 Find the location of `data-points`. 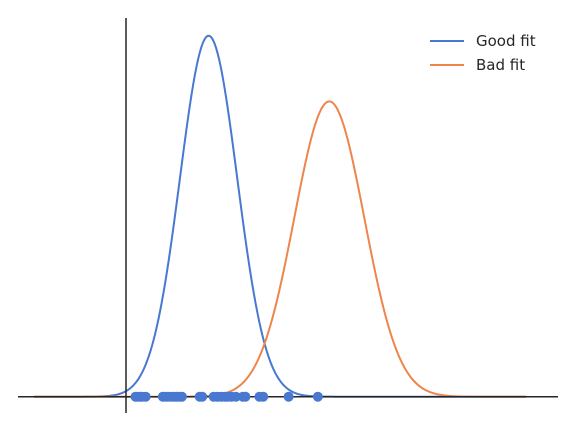

data-points is located at coordinates (226, 396).